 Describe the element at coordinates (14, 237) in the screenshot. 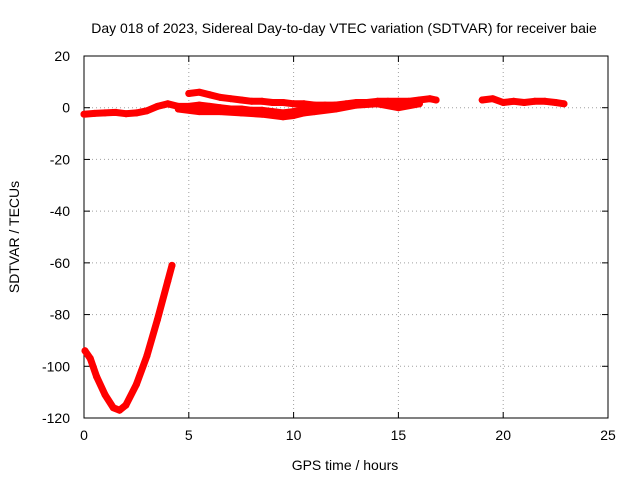

I see `y-axis-label: SDTVAR / TECUs` at that location.